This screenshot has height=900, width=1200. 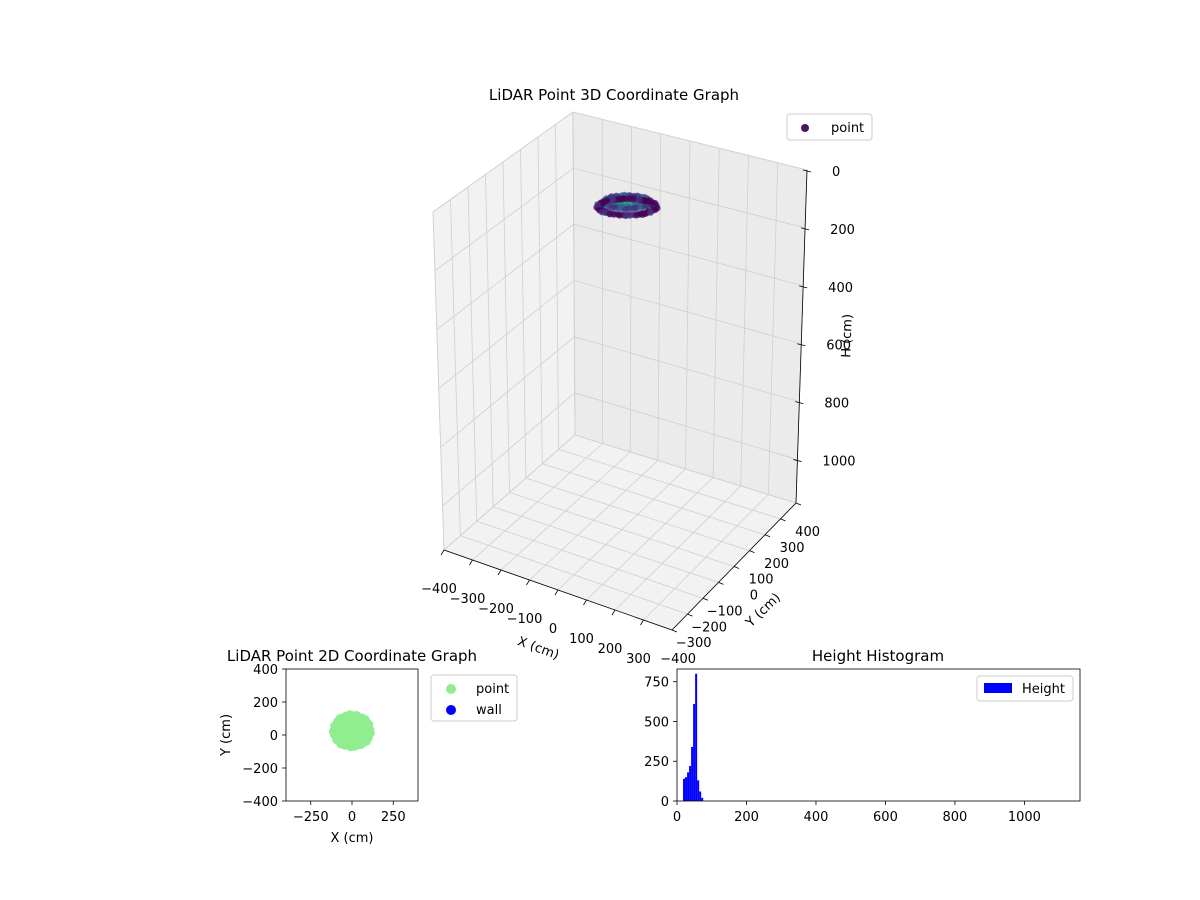 I want to click on chart-3d-x-tick-label: 200, so click(x=610, y=649).